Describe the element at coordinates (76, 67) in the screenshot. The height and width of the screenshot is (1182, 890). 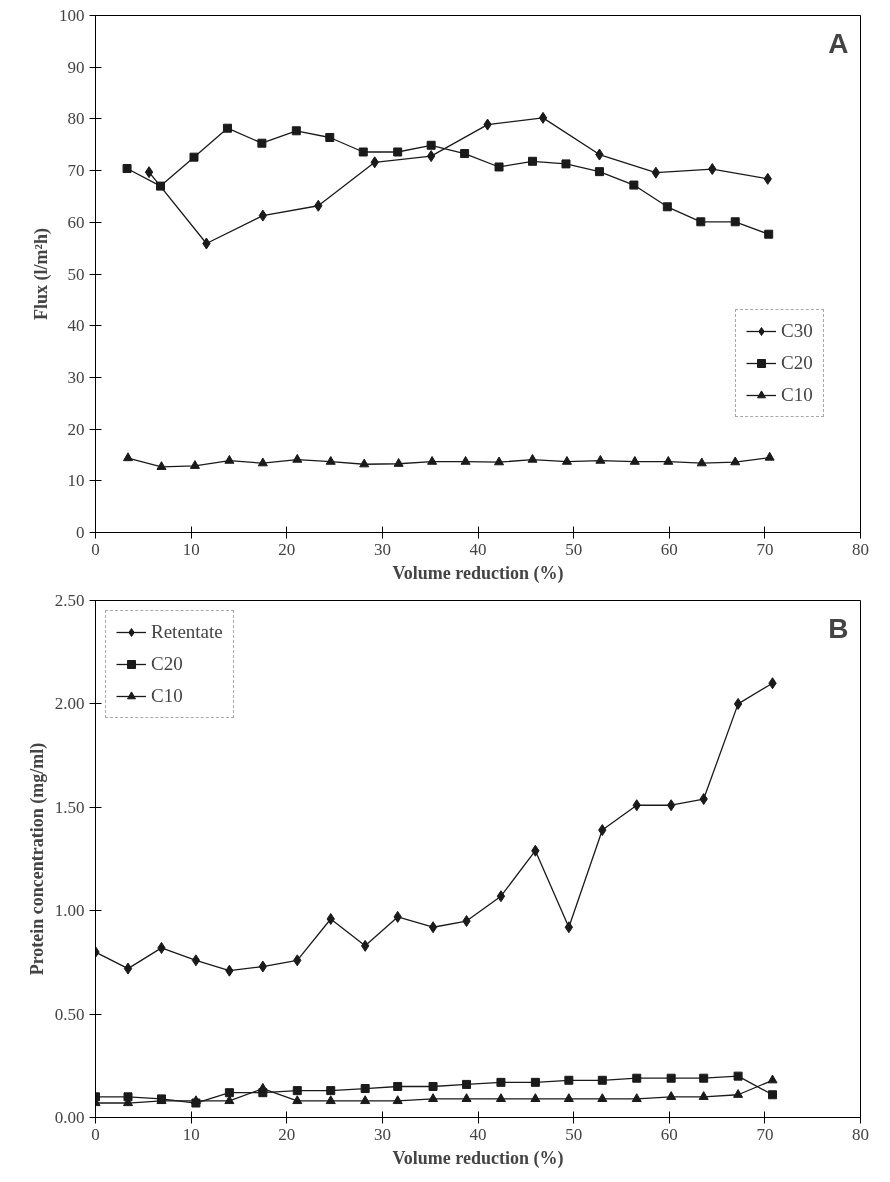
I see `y-tick-label: 90` at that location.